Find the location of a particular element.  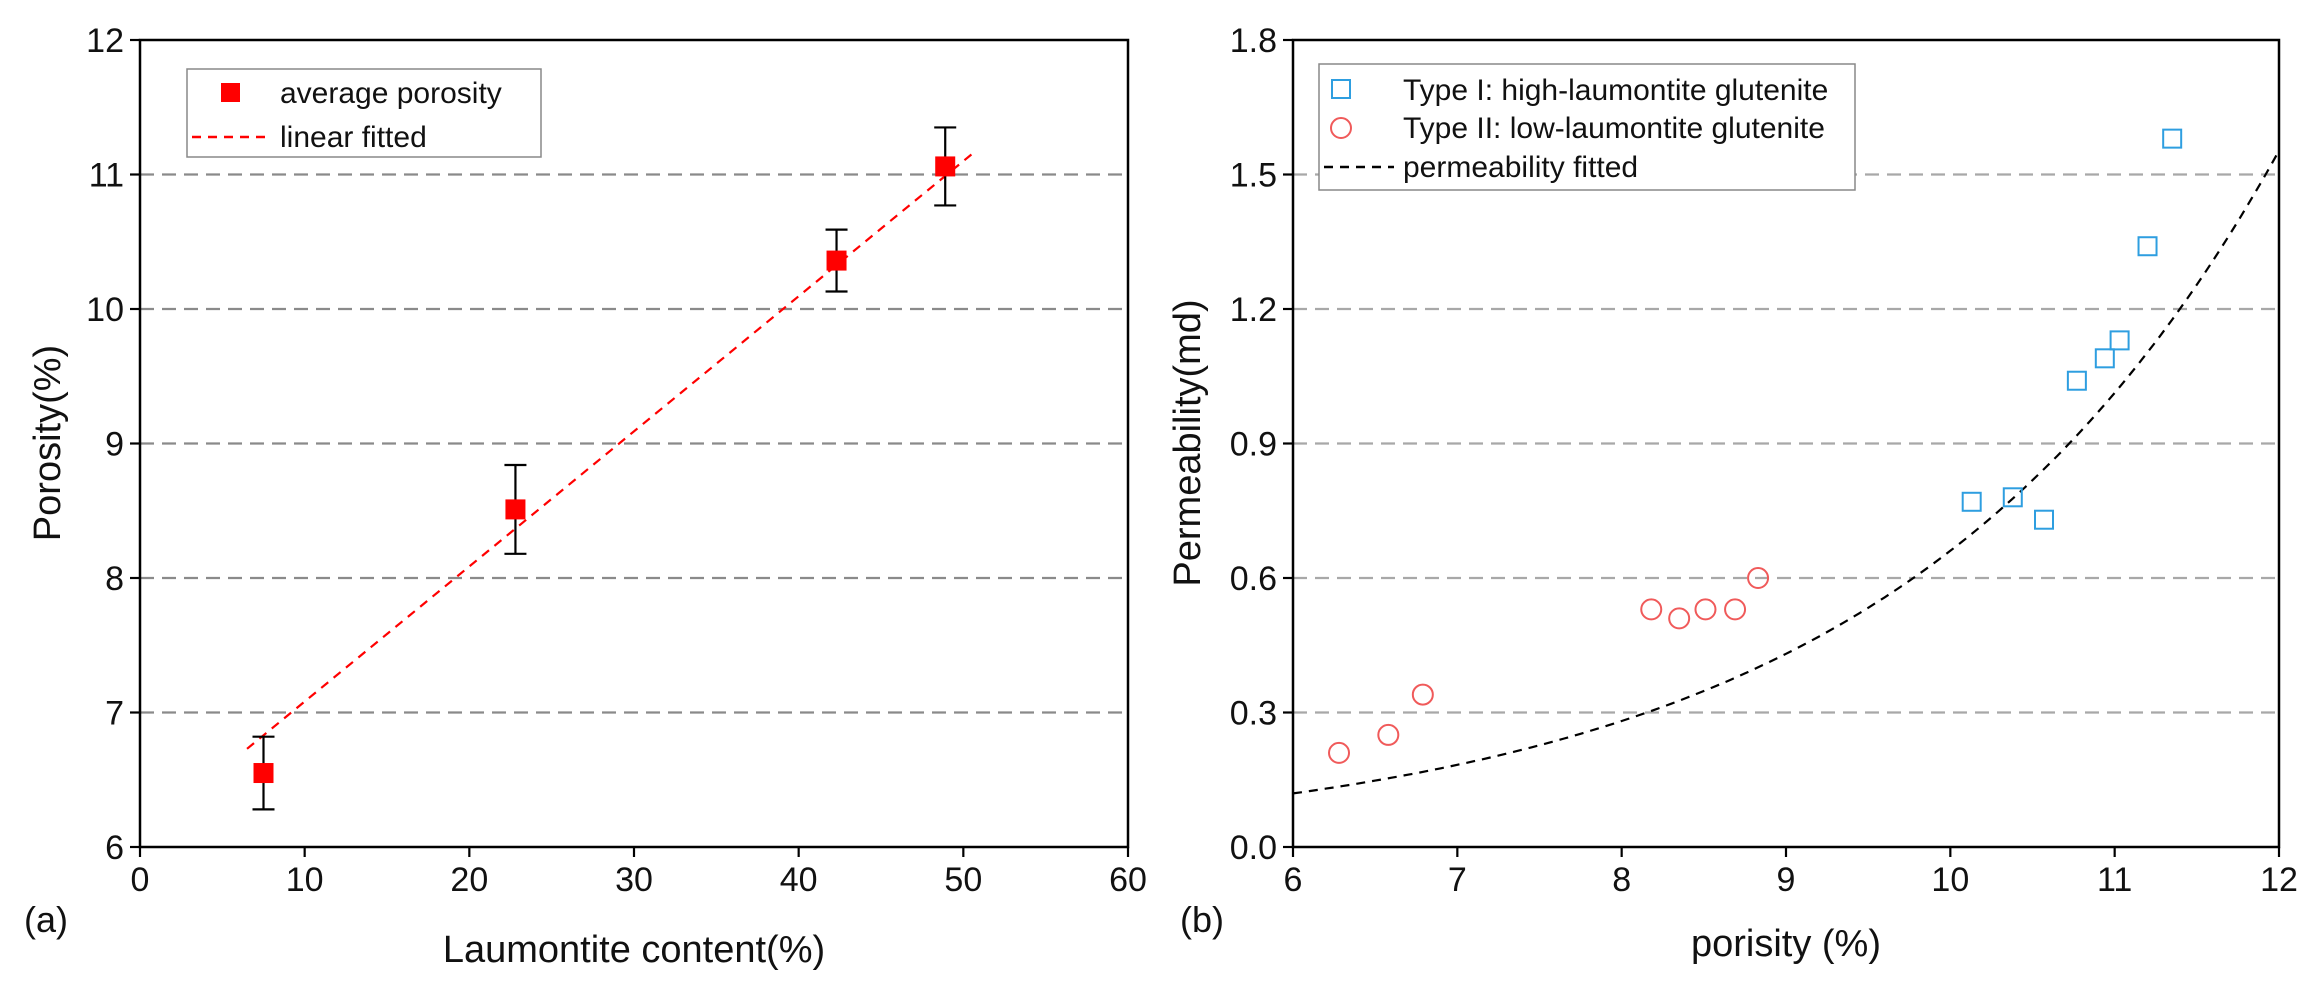

y-tick-label-9: 9 is located at coordinates (114, 445).